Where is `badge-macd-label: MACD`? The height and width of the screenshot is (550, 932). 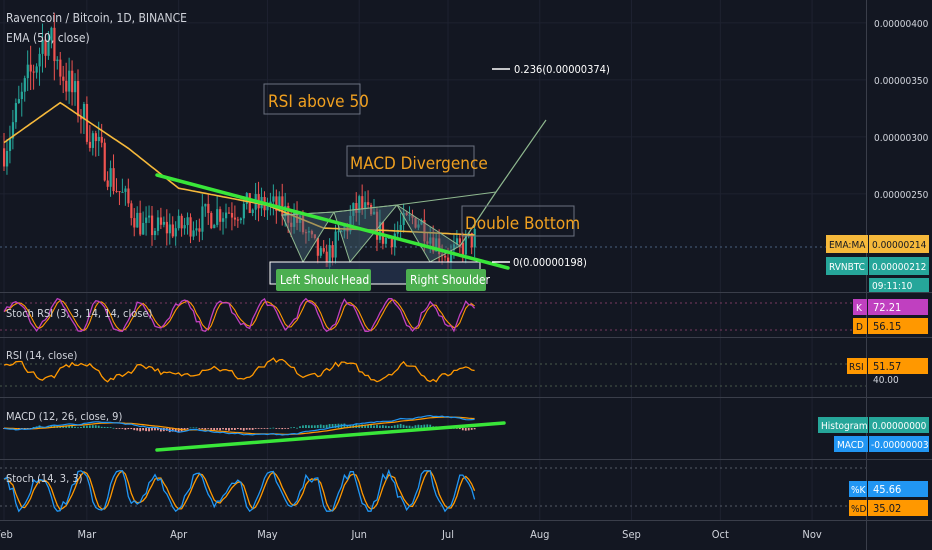 badge-macd-label: MACD is located at coordinates (850, 445).